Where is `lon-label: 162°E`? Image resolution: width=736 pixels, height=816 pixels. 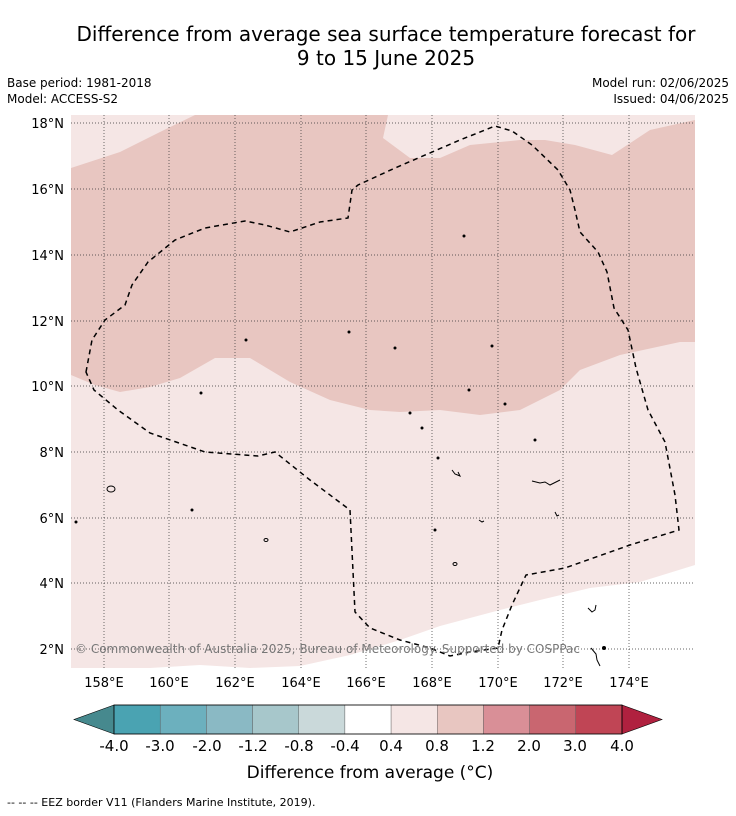
lon-label: 162°E is located at coordinates (235, 683).